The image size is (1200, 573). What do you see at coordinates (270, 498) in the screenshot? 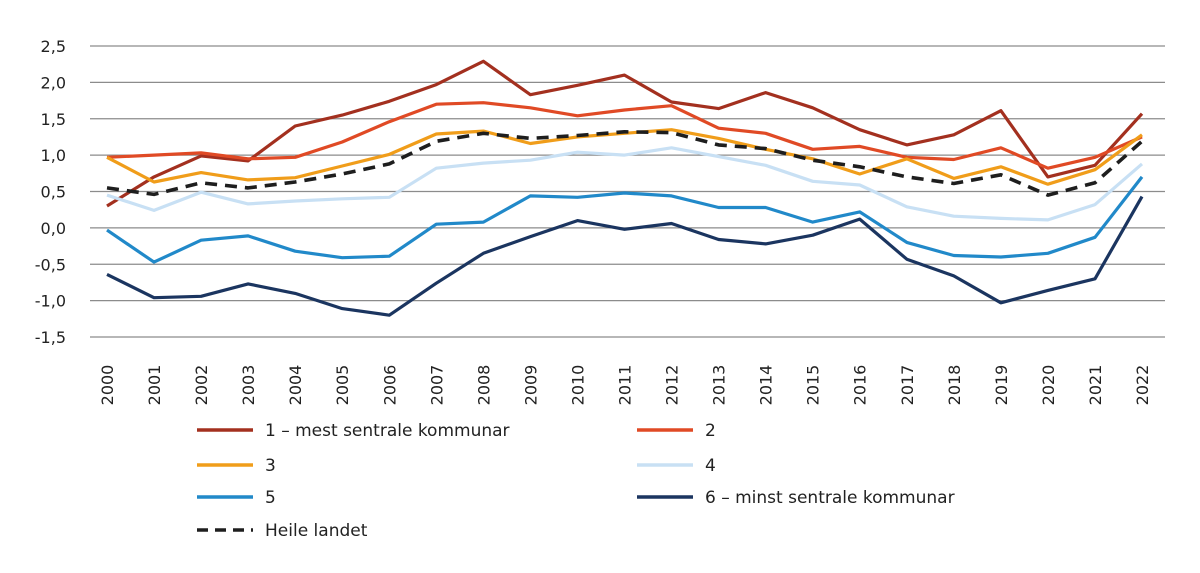
I see `legend-label: 5` at bounding box center [270, 498].